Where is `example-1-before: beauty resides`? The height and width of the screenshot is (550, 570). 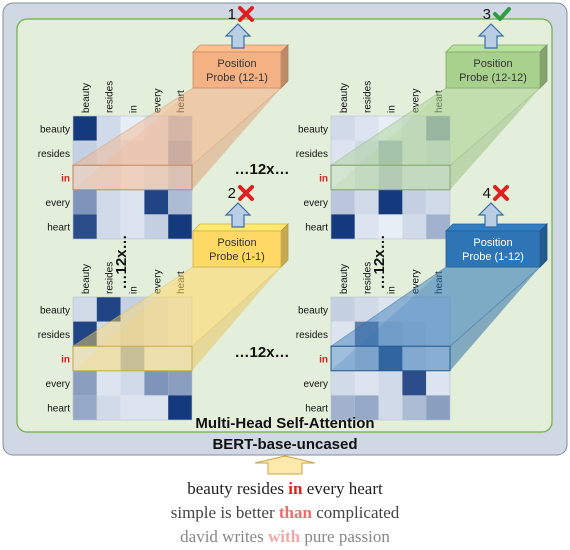
example-1-before: beauty resides is located at coordinates (238, 488).